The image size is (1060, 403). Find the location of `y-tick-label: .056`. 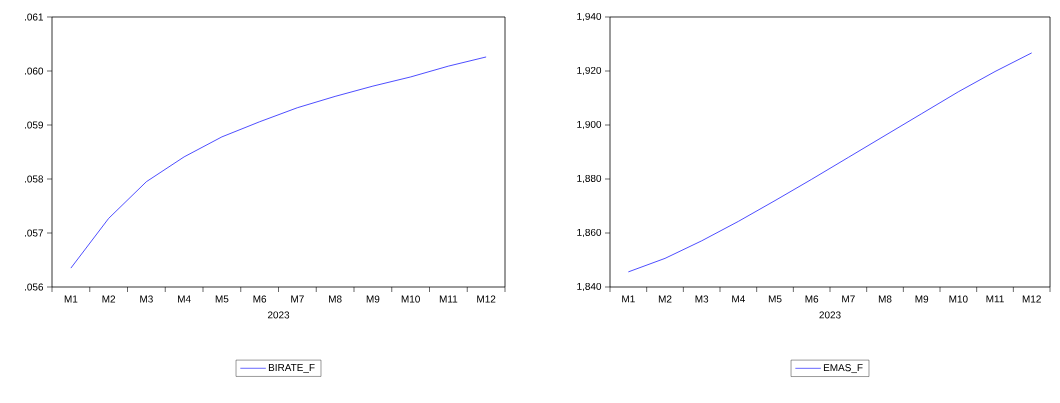

y-tick-label: .056 is located at coordinates (34, 287).